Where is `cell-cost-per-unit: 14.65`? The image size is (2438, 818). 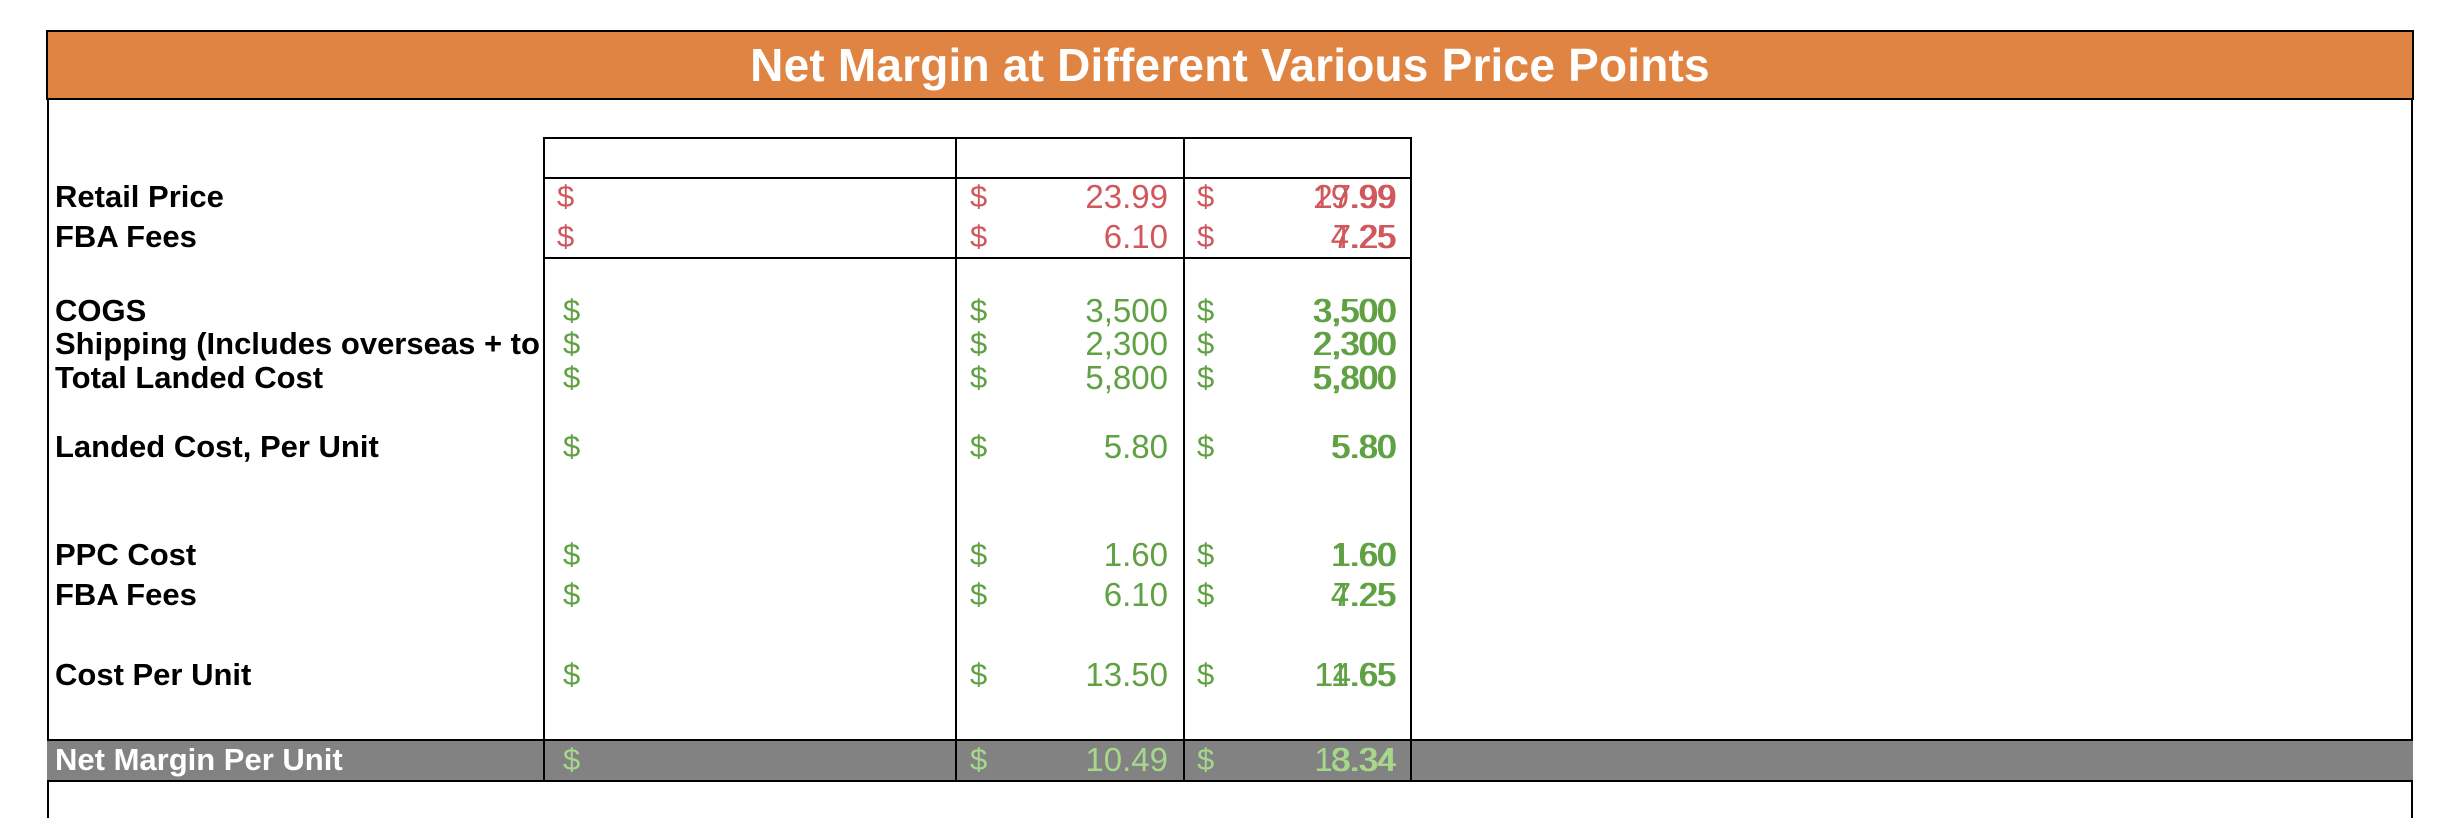 cell-cost-per-unit: 14.65 is located at coordinates (1355, 674).